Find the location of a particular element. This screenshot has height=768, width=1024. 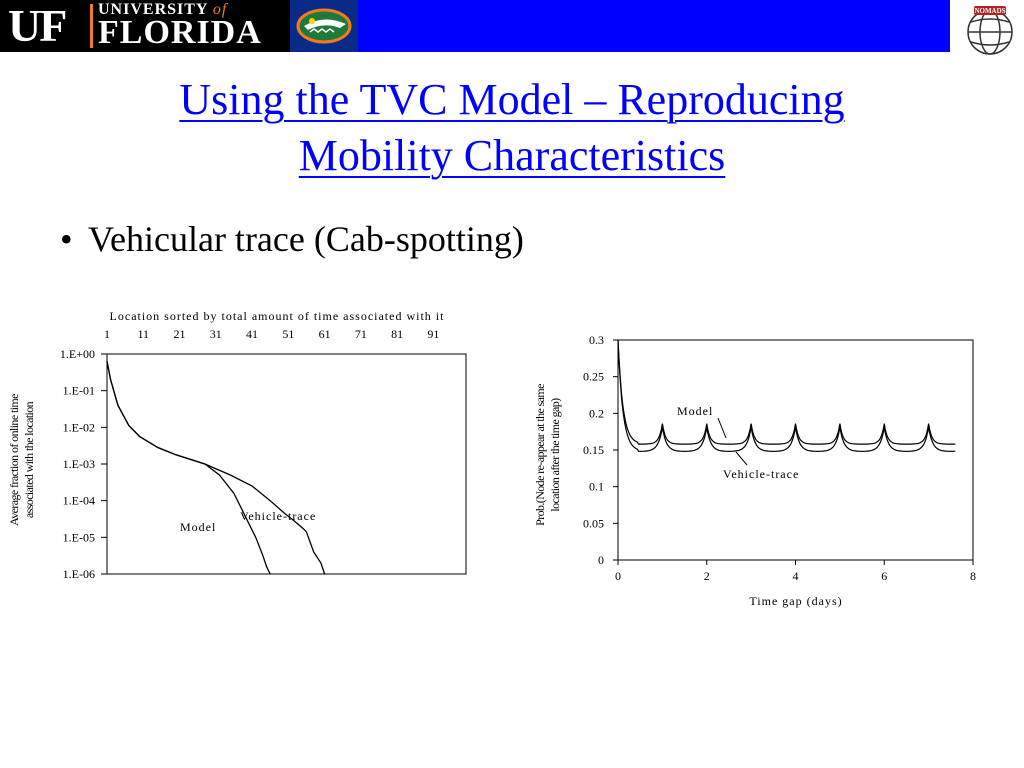

chart2-model-arrow is located at coordinates (722, 428).